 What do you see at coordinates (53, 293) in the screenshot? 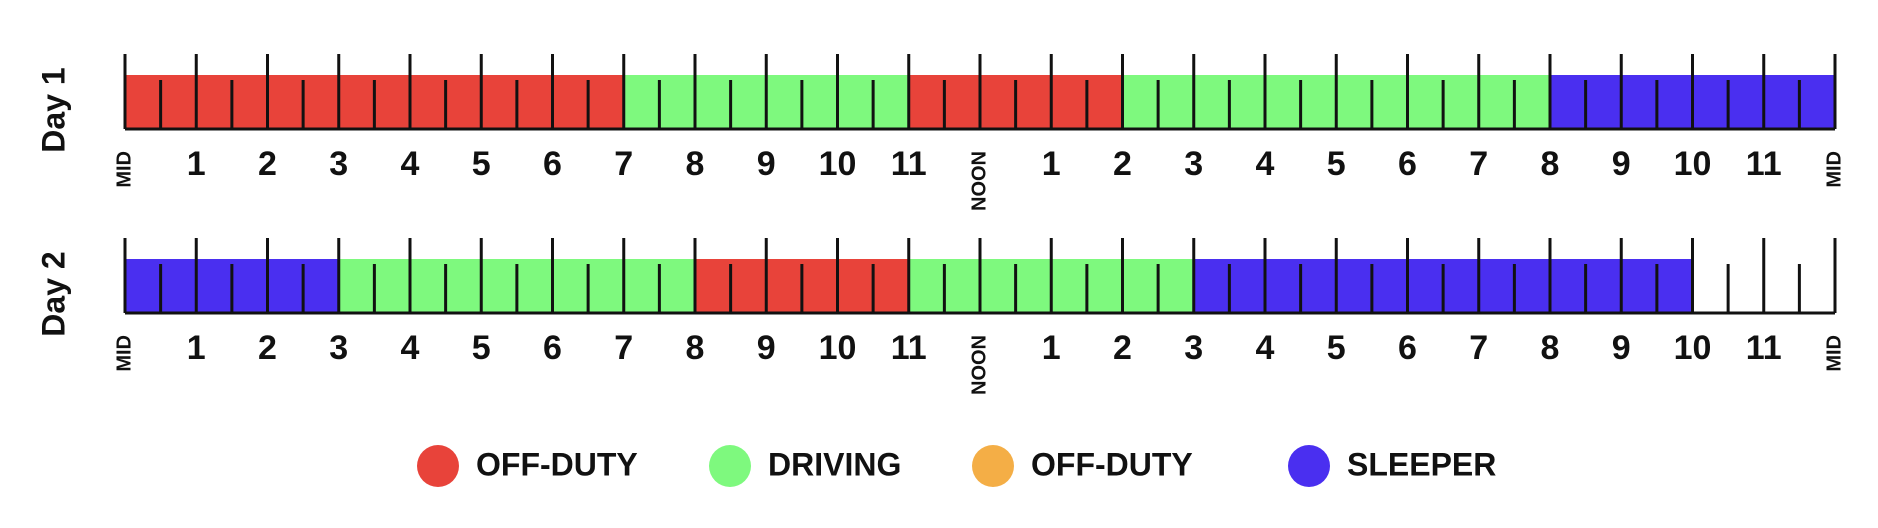
I see `day-label: Day 2` at bounding box center [53, 293].